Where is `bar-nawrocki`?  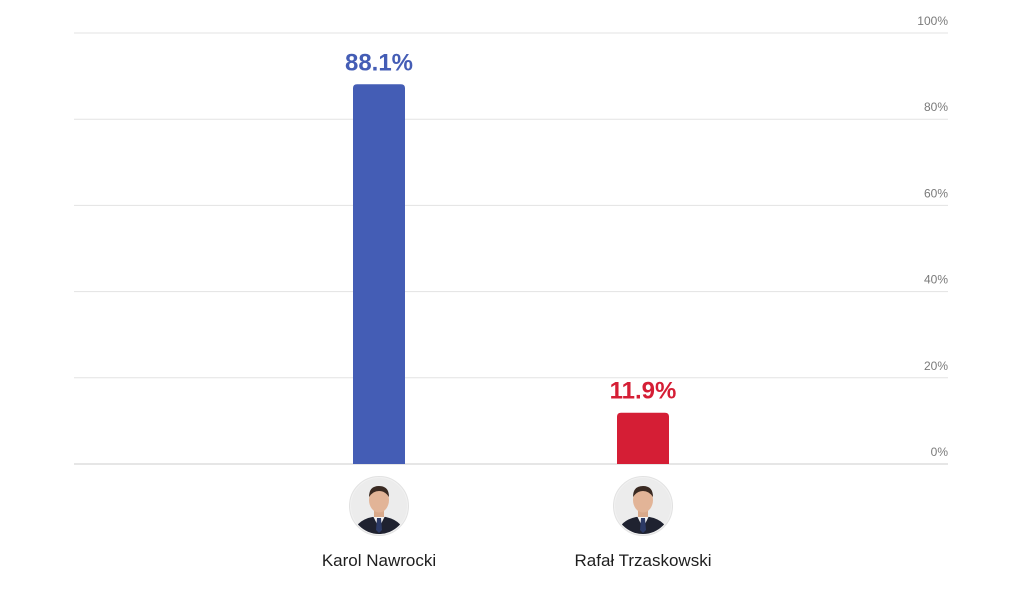 bar-nawrocki is located at coordinates (379, 274).